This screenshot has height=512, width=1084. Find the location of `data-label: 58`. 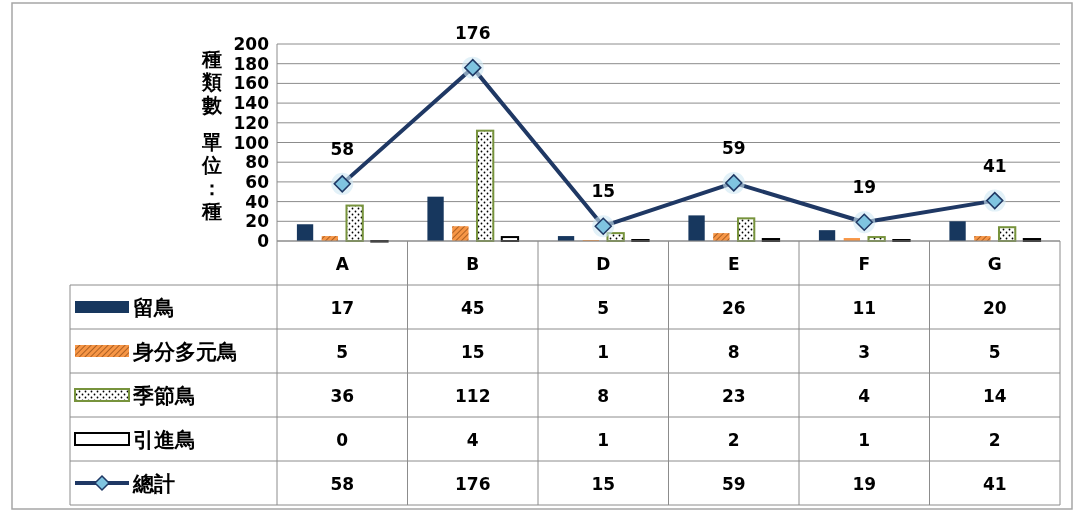

data-label: 58 is located at coordinates (342, 484).